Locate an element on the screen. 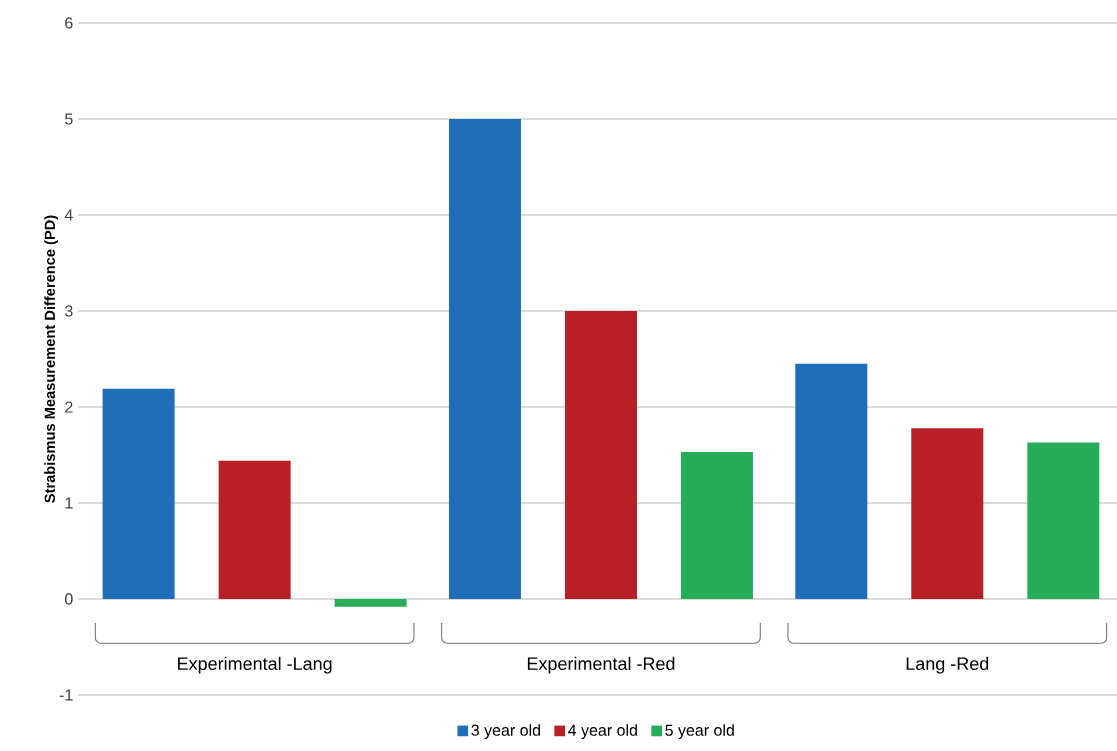  y-tick-label: 0 is located at coordinates (69, 599).